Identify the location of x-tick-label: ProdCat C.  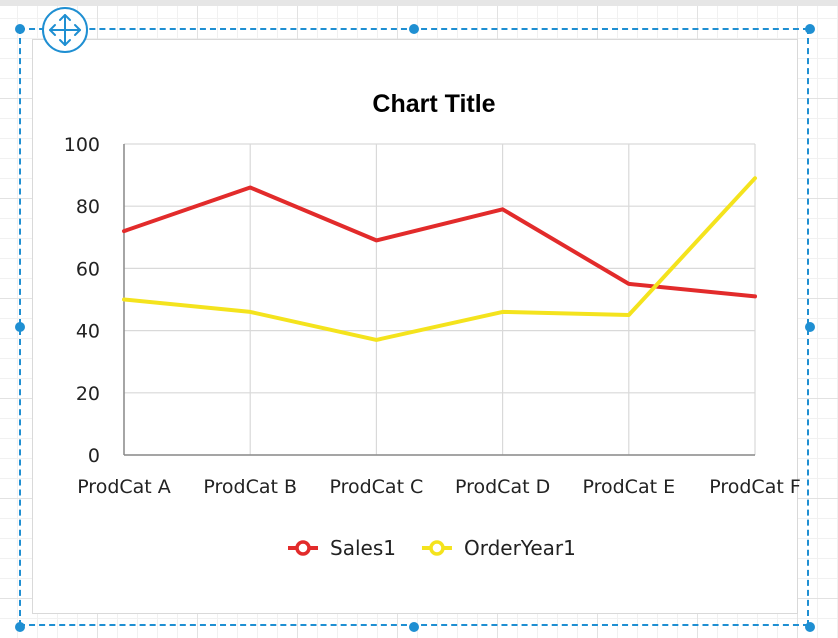
(376, 487).